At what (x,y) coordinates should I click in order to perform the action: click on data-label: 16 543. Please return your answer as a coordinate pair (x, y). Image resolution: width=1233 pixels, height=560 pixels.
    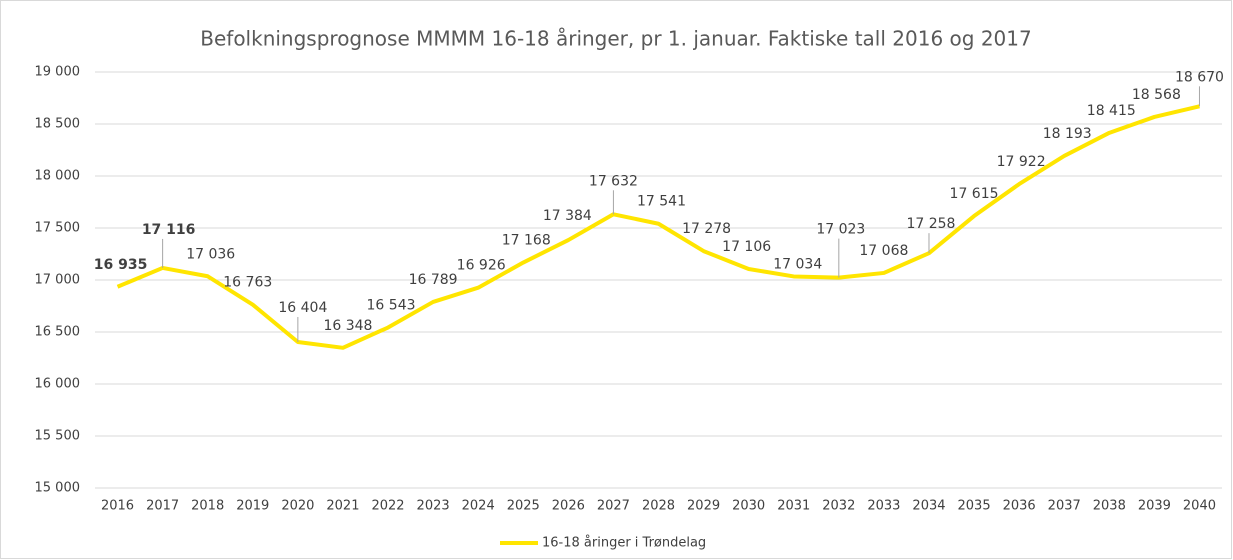
    Looking at the image, I should click on (391, 306).